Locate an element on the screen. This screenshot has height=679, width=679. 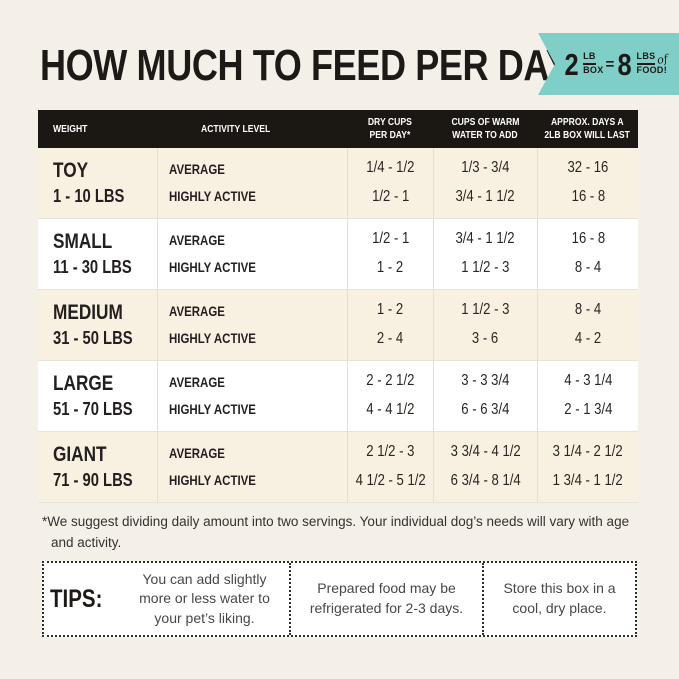
dry-cups-average: 1/2 - 1 is located at coordinates (390, 239).